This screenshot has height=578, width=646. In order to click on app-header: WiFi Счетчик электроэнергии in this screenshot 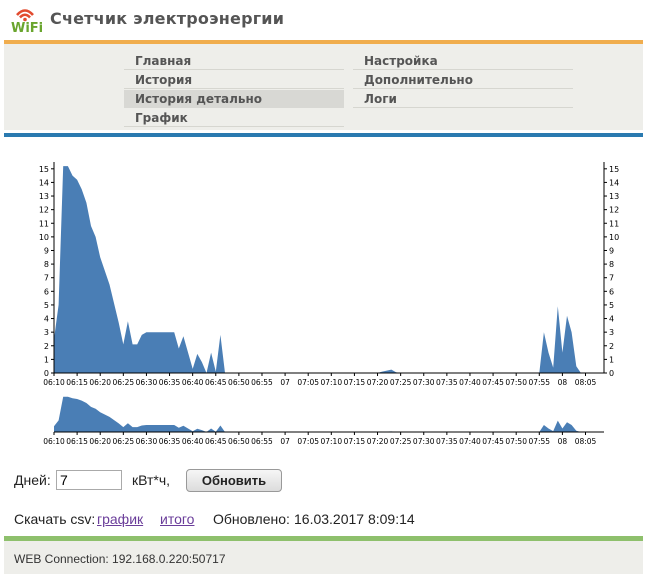, I will do `click(323, 20)`.